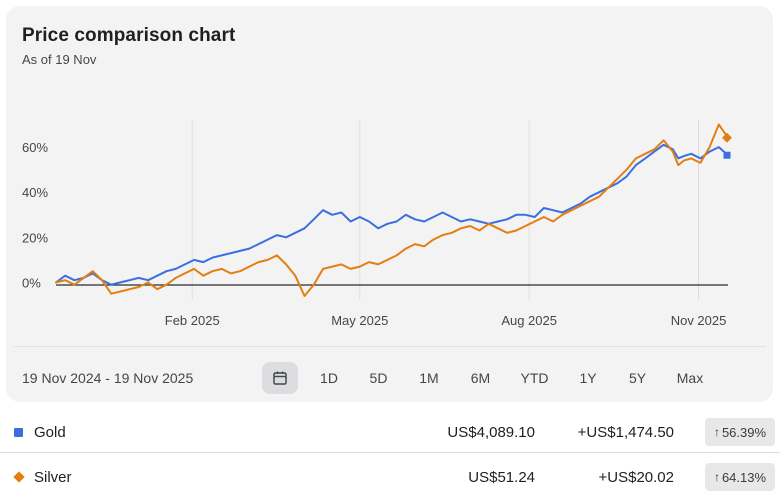 This screenshot has width=780, height=499. Describe the element at coordinates (390, 452) in the screenshot. I see `row-divider` at that location.